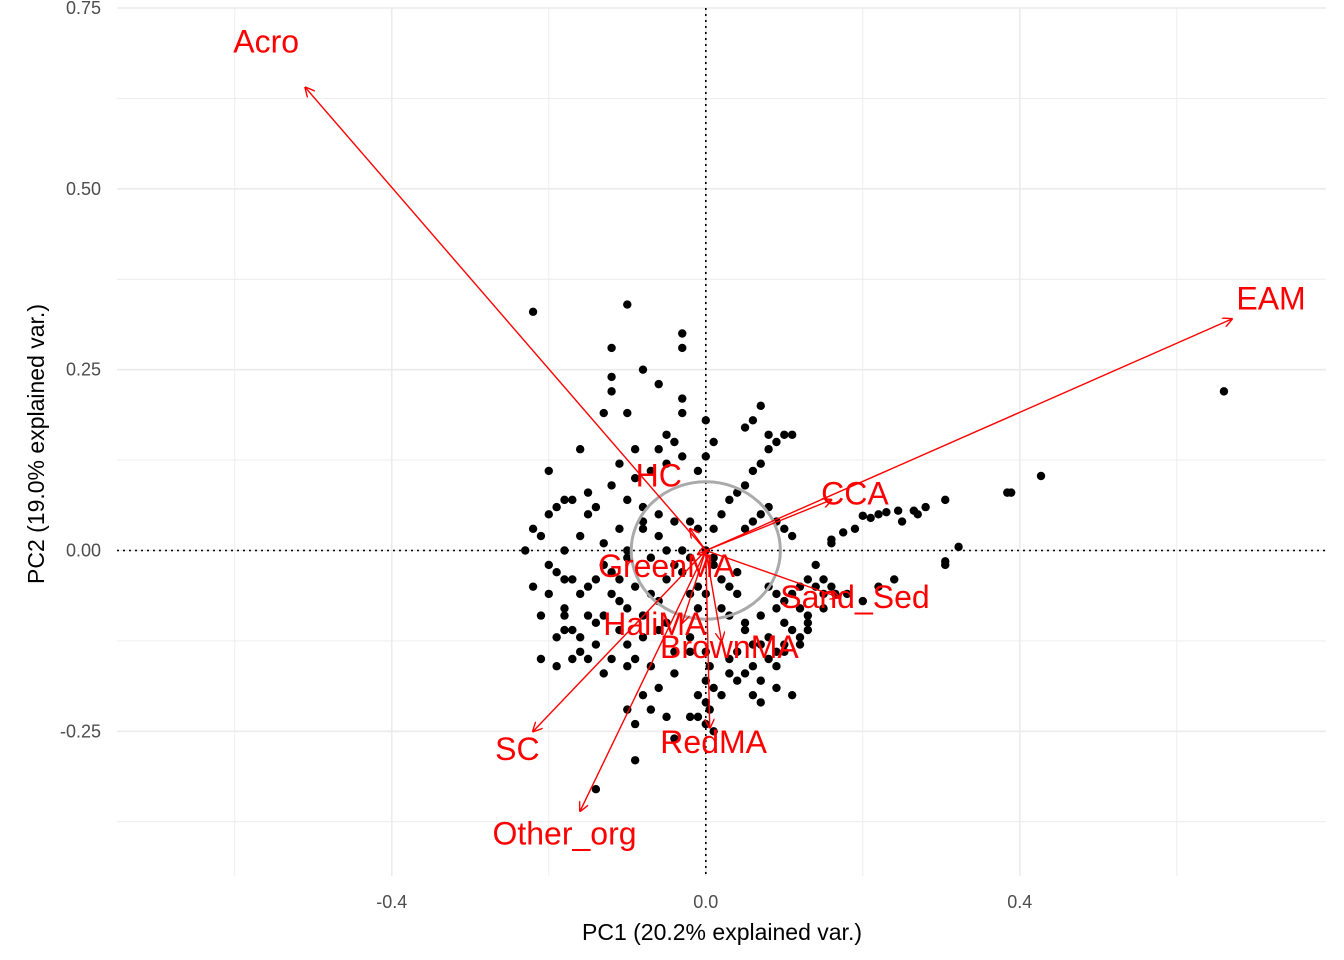 The height and width of the screenshot is (960, 1344). Describe the element at coordinates (968, 435) in the screenshot. I see `loading-arrow-eam` at that location.